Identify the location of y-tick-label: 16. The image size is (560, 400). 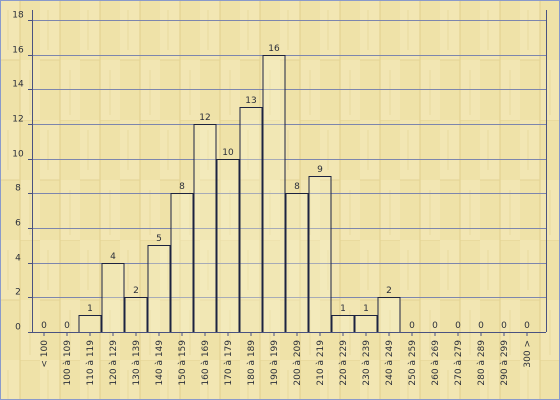
(18, 51).